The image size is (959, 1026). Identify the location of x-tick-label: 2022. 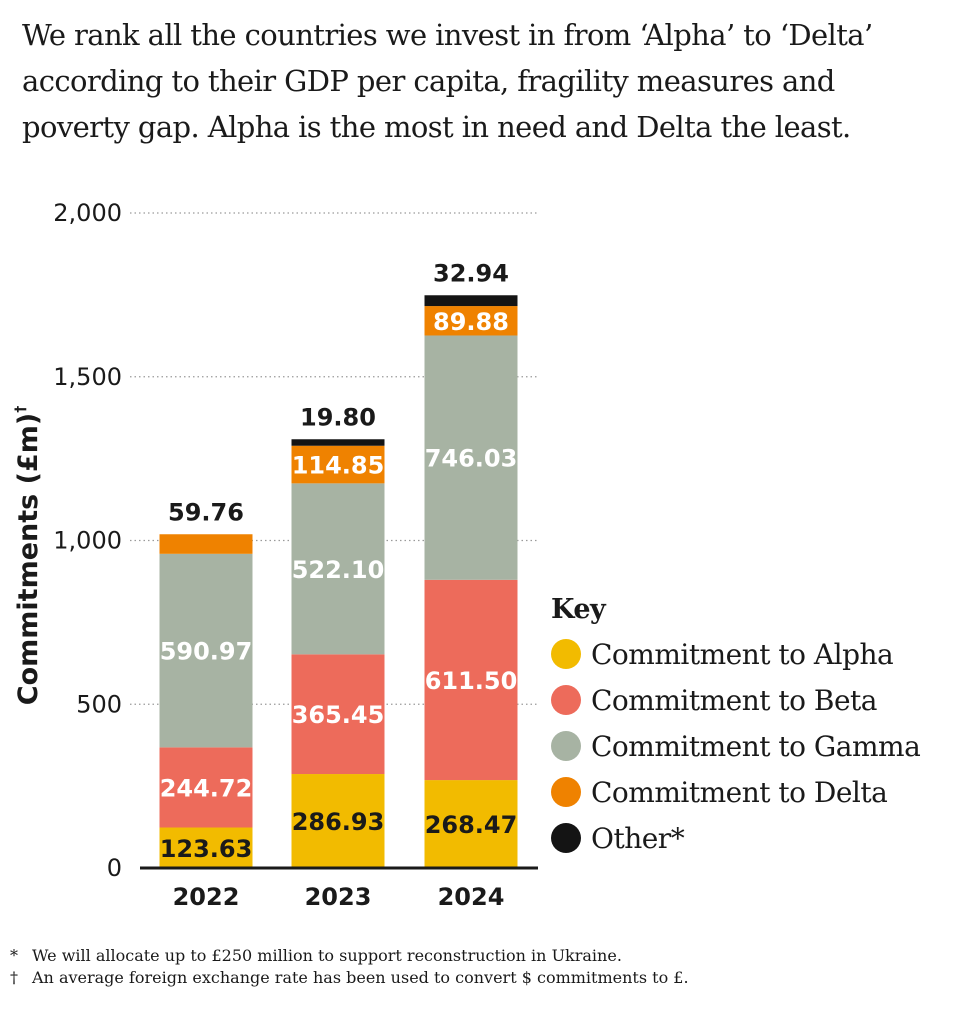
(206, 897).